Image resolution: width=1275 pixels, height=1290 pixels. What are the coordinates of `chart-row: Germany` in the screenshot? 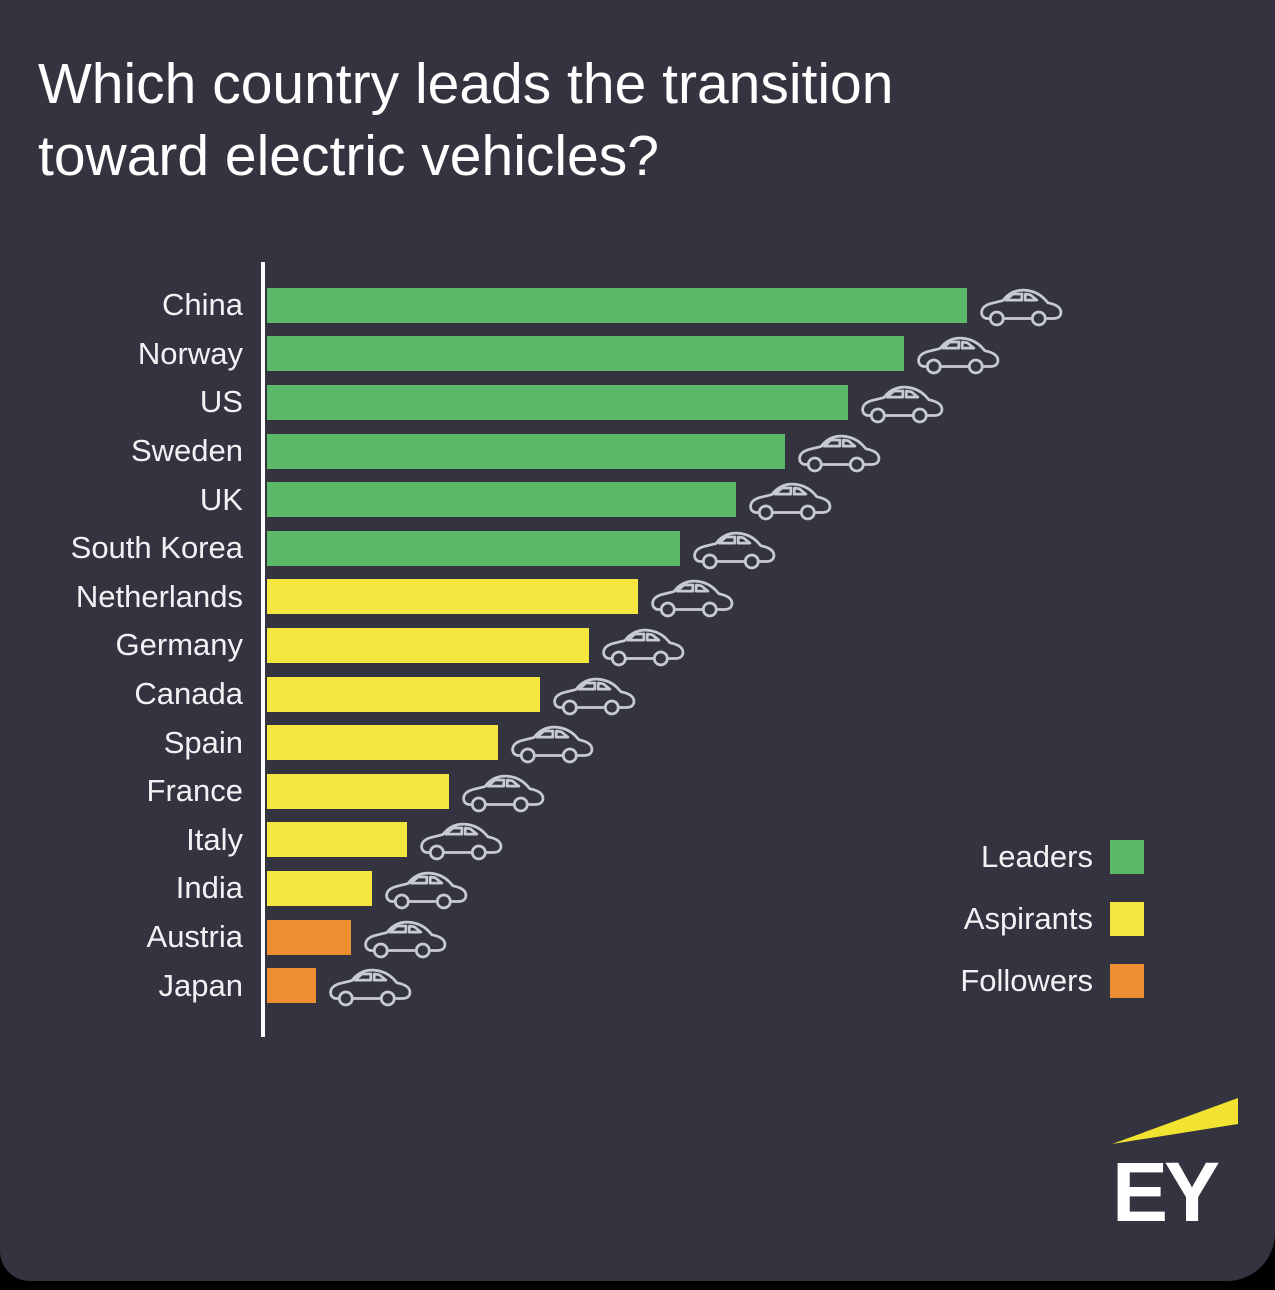 It's located at (575, 645).